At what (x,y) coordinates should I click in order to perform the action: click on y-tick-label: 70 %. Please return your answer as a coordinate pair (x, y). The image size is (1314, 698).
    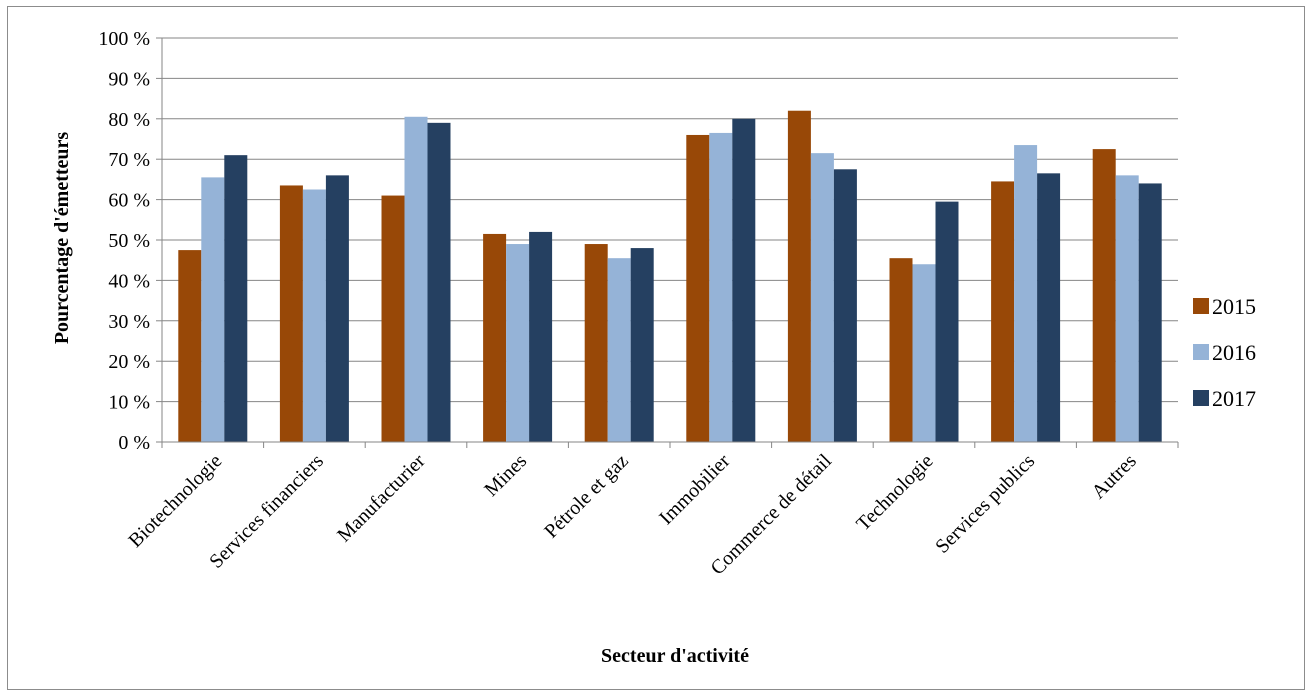
    Looking at the image, I should click on (129, 160).